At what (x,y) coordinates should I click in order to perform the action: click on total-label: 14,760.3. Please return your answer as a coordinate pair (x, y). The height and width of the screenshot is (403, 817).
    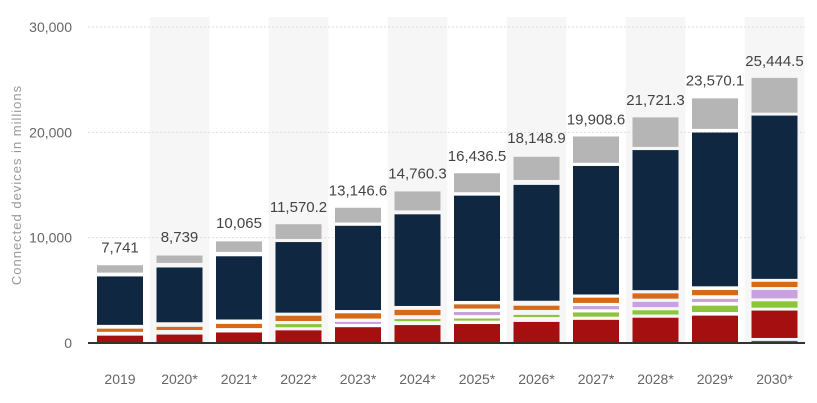
    Looking at the image, I should click on (417, 174).